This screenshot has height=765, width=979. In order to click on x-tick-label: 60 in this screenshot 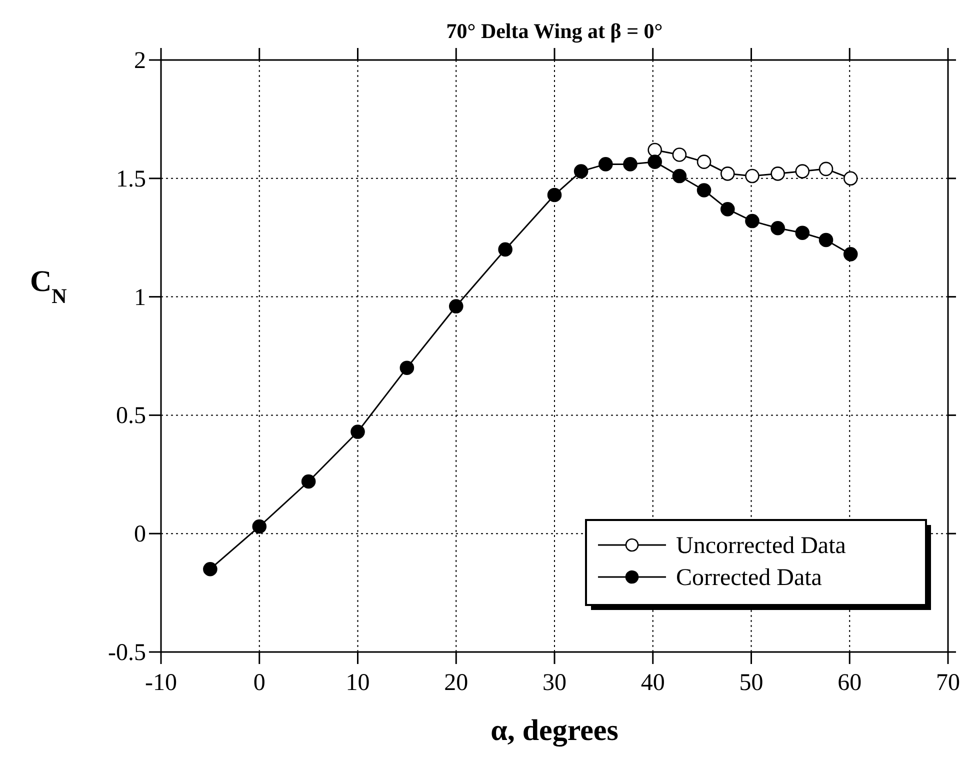, I will do `click(850, 683)`.